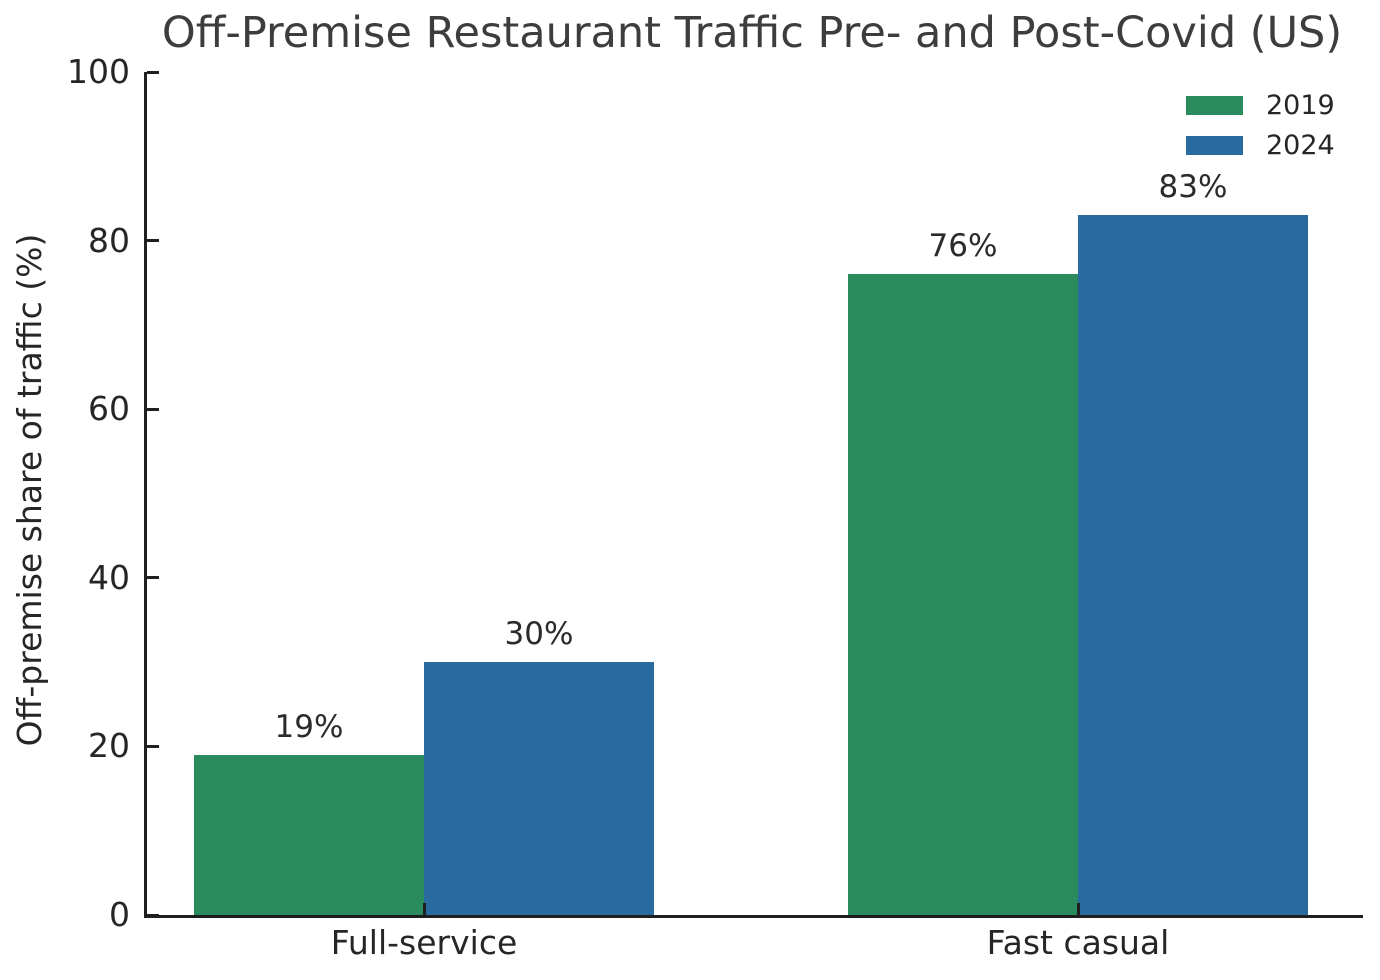  Describe the element at coordinates (309, 726) in the screenshot. I see `bar-value-label: 19%` at that location.